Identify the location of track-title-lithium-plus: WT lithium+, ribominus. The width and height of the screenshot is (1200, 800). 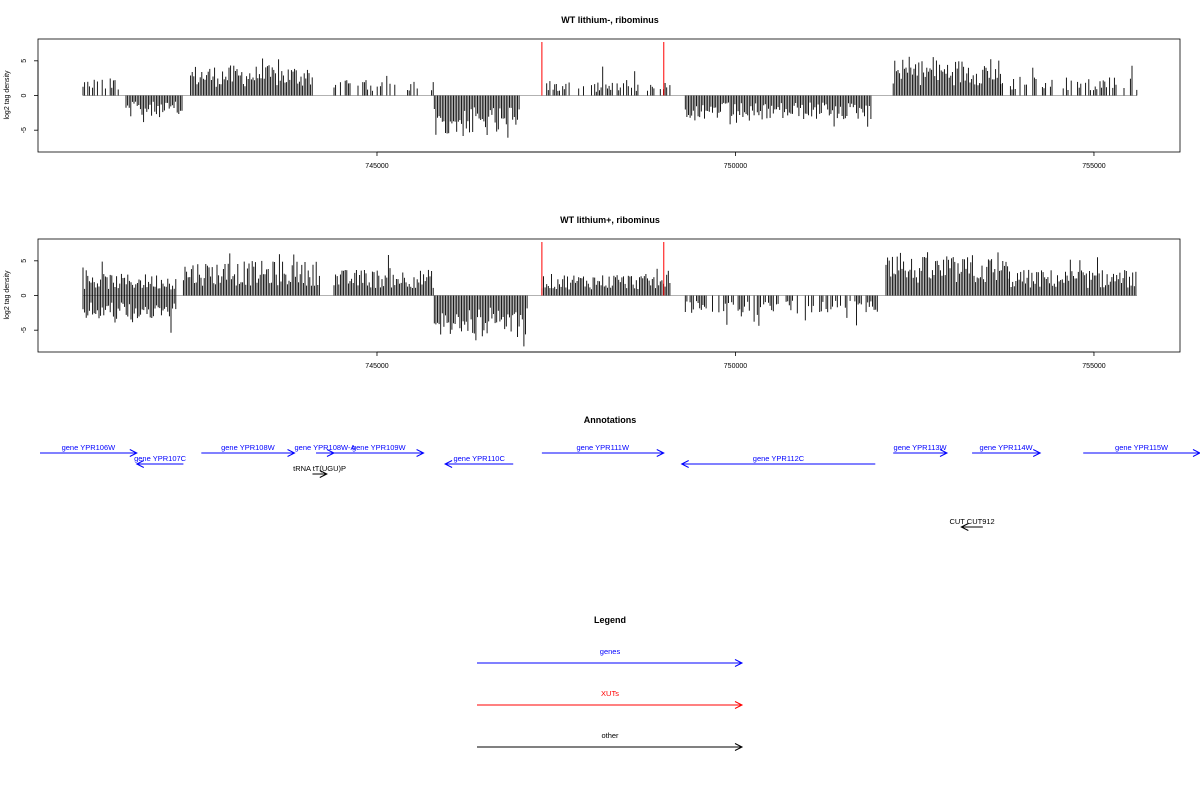
(610, 220).